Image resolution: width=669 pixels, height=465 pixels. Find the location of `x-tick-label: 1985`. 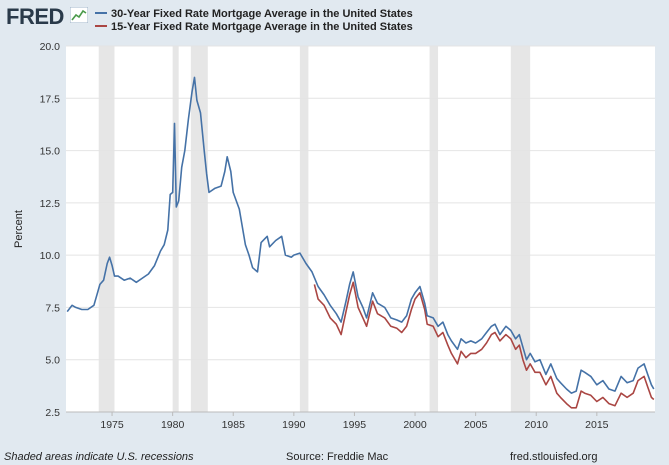

x-tick-label: 1985 is located at coordinates (234, 425).